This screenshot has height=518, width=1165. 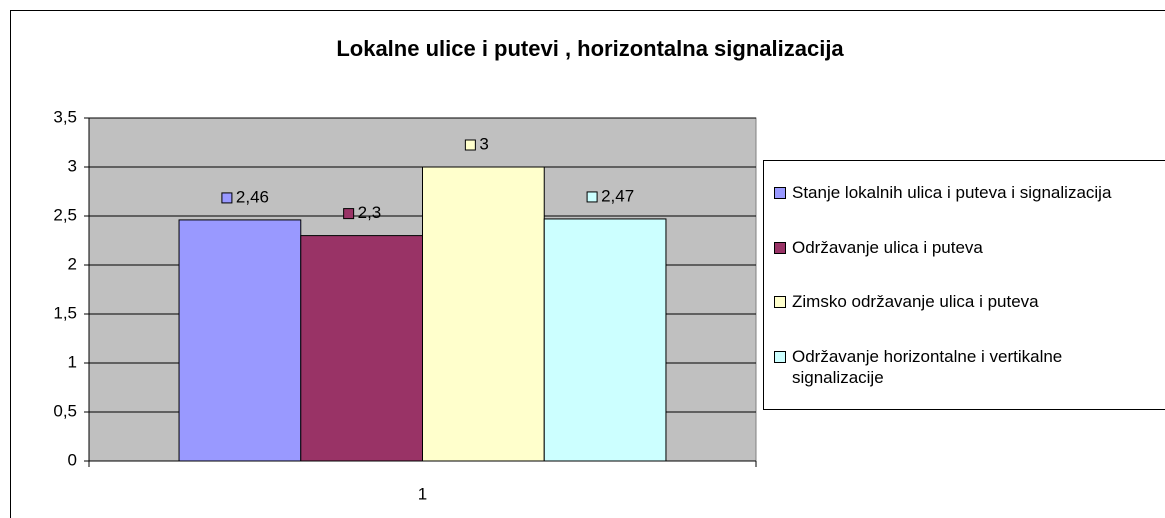 I want to click on y-tick-label: 3,5, so click(x=65, y=116).